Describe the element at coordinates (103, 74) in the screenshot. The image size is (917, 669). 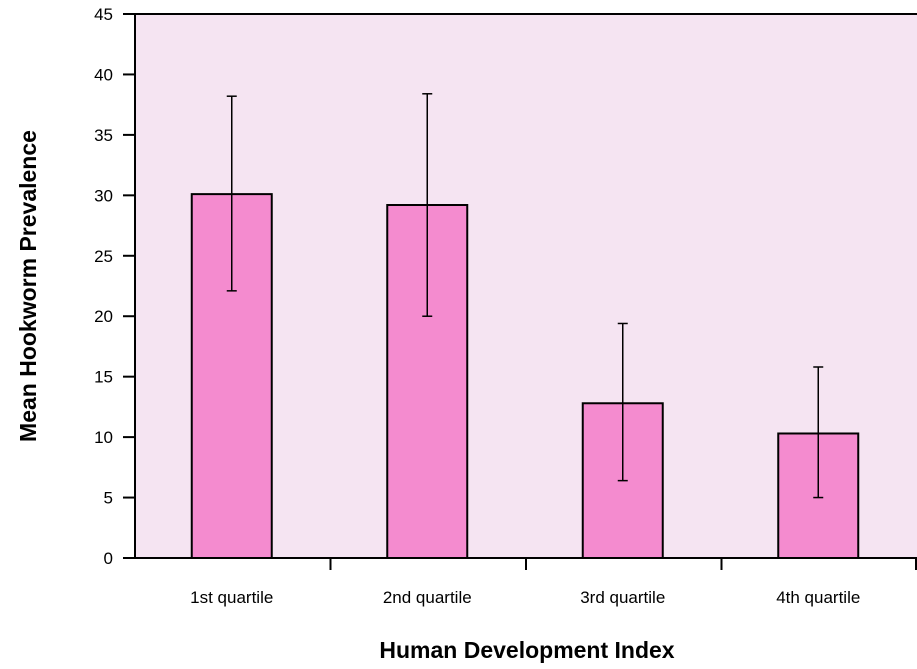
I see `y-tick-label: 40` at that location.